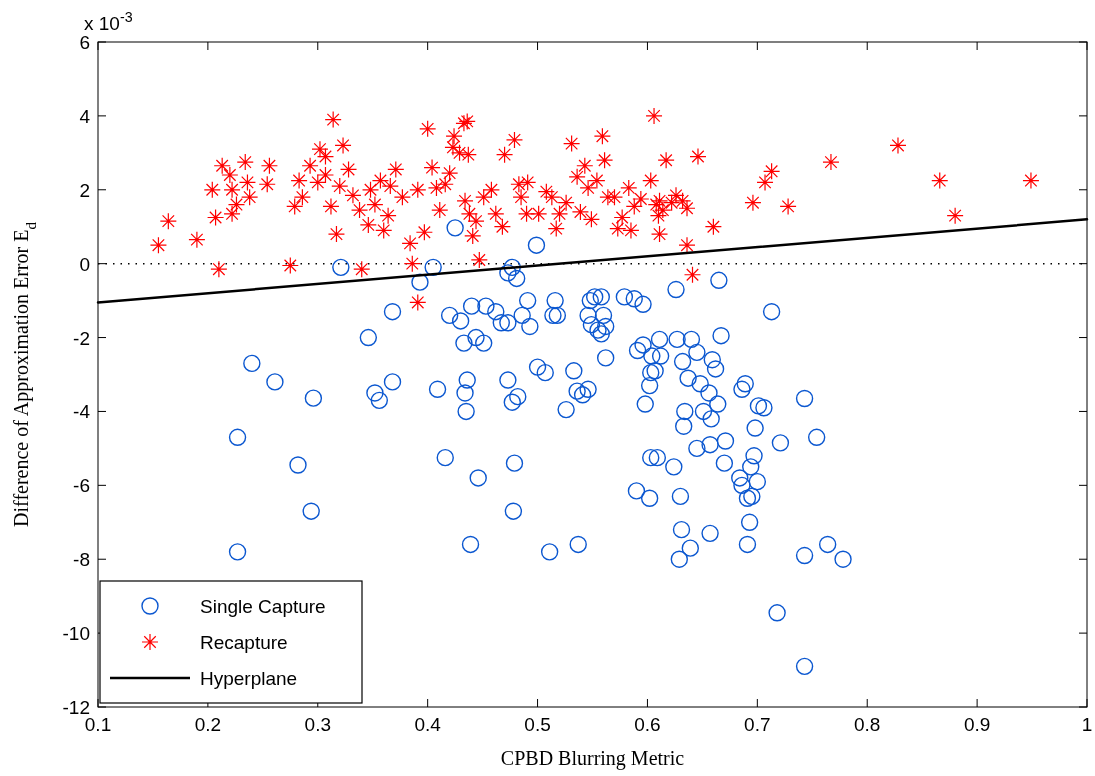 The width and height of the screenshot is (1095, 776). What do you see at coordinates (85, 116) in the screenshot?
I see `y-tick-label: 4` at bounding box center [85, 116].